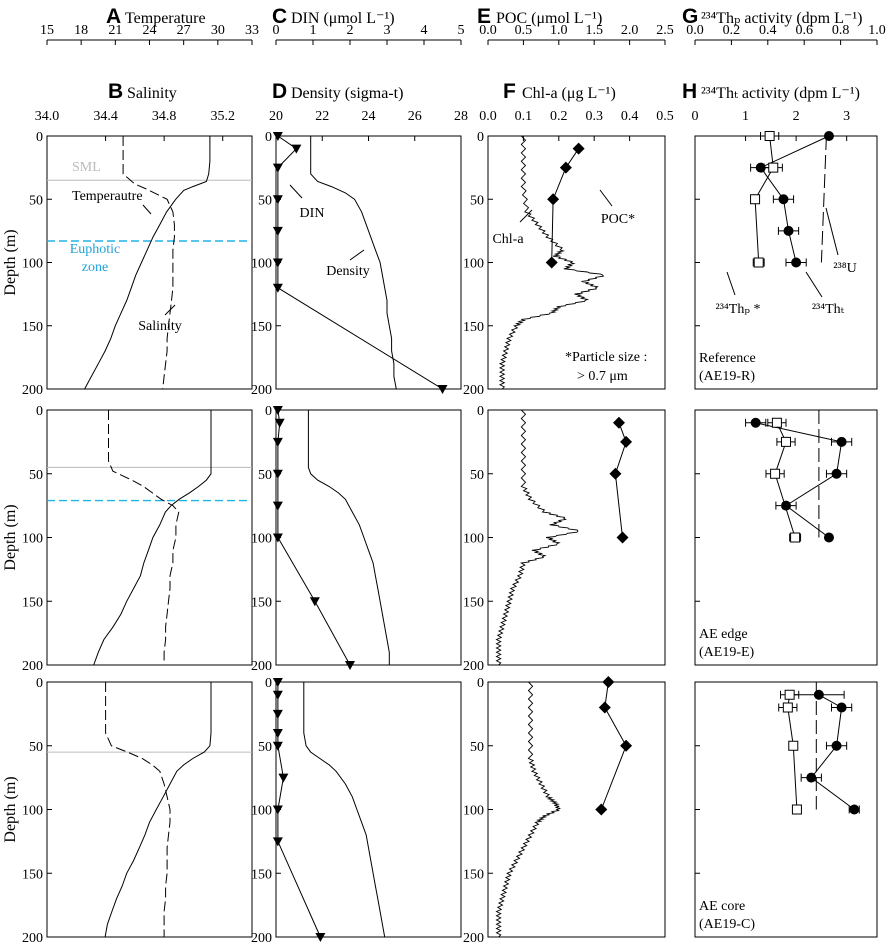 This screenshot has height=942, width=886. What do you see at coordinates (524, 116) in the screenshot?
I see `second-axis-tick-label: 0.1` at bounding box center [524, 116].